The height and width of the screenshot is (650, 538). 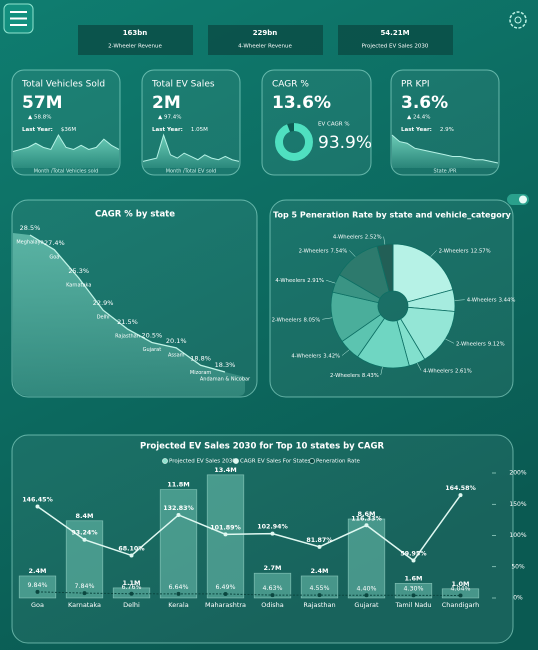 What do you see at coordinates (68, 130) in the screenshot?
I see `last-year-value: $36M` at bounding box center [68, 130].